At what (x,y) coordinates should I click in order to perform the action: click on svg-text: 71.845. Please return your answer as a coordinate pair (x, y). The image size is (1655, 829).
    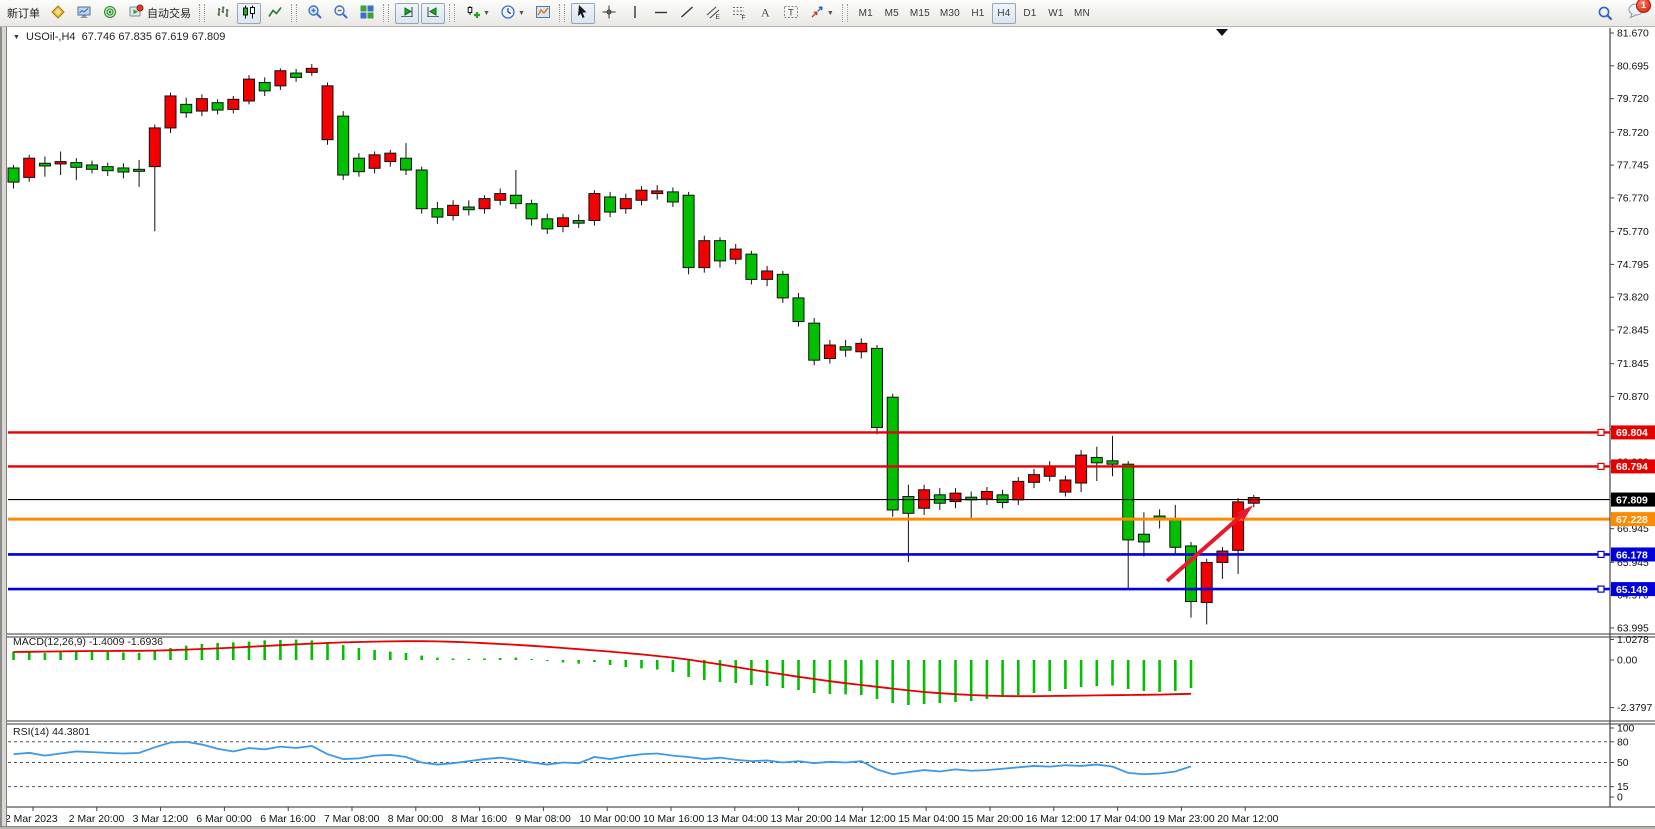
    Looking at the image, I should click on (1633, 364).